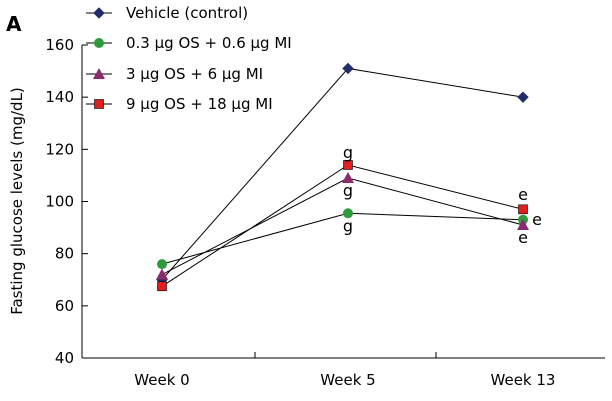 This screenshot has height=401, width=612. What do you see at coordinates (347, 380) in the screenshot?
I see `x-tick-label: Week 5` at bounding box center [347, 380].